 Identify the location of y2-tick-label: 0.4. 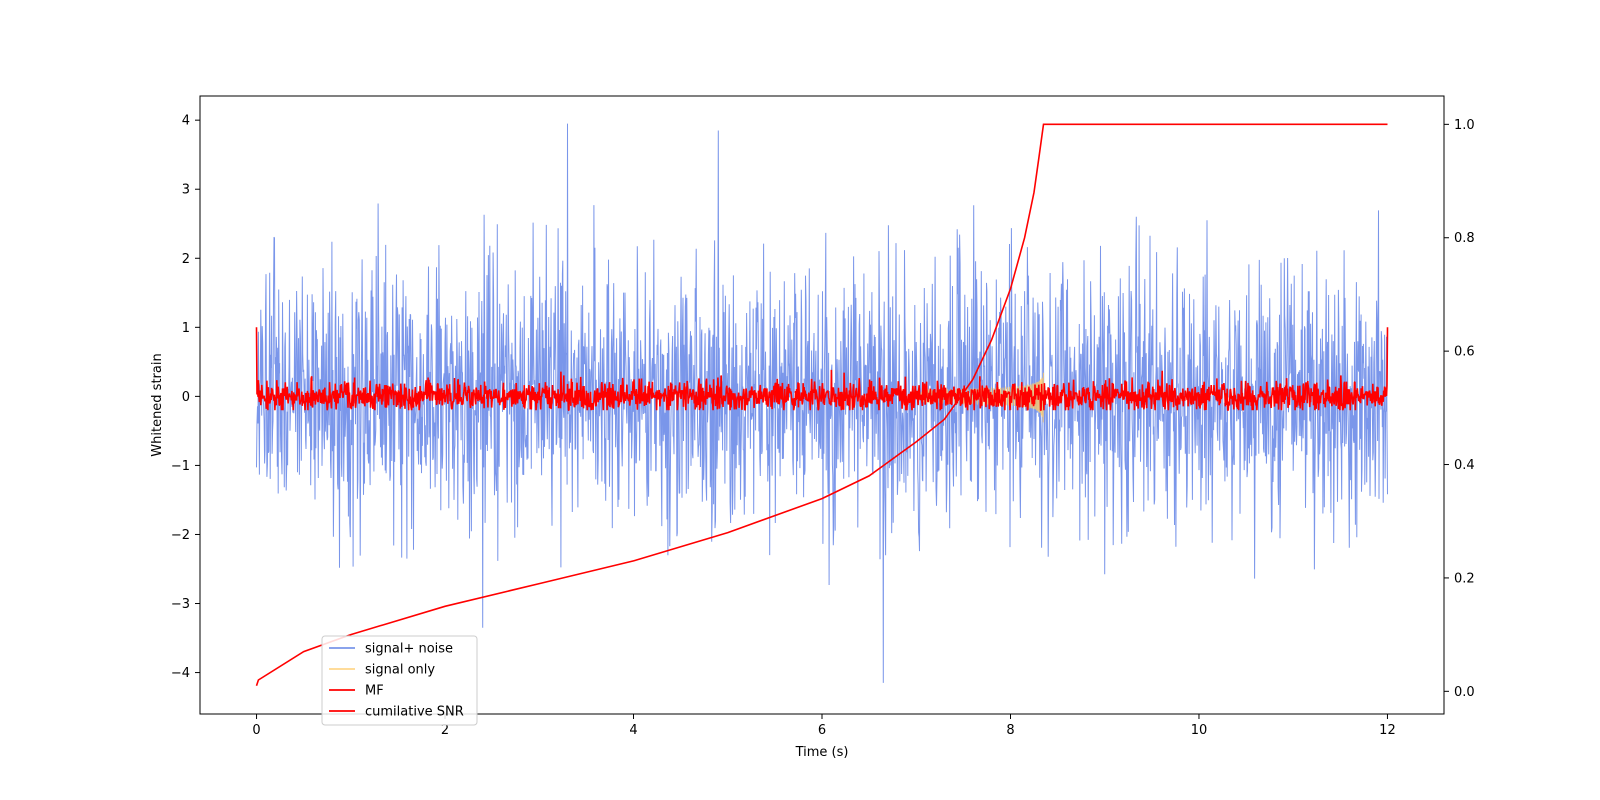
(1464, 465).